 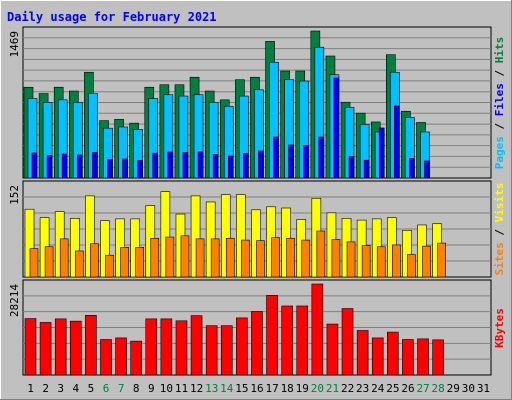 I want to click on day-tick-label-21: 21, so click(x=332, y=388).